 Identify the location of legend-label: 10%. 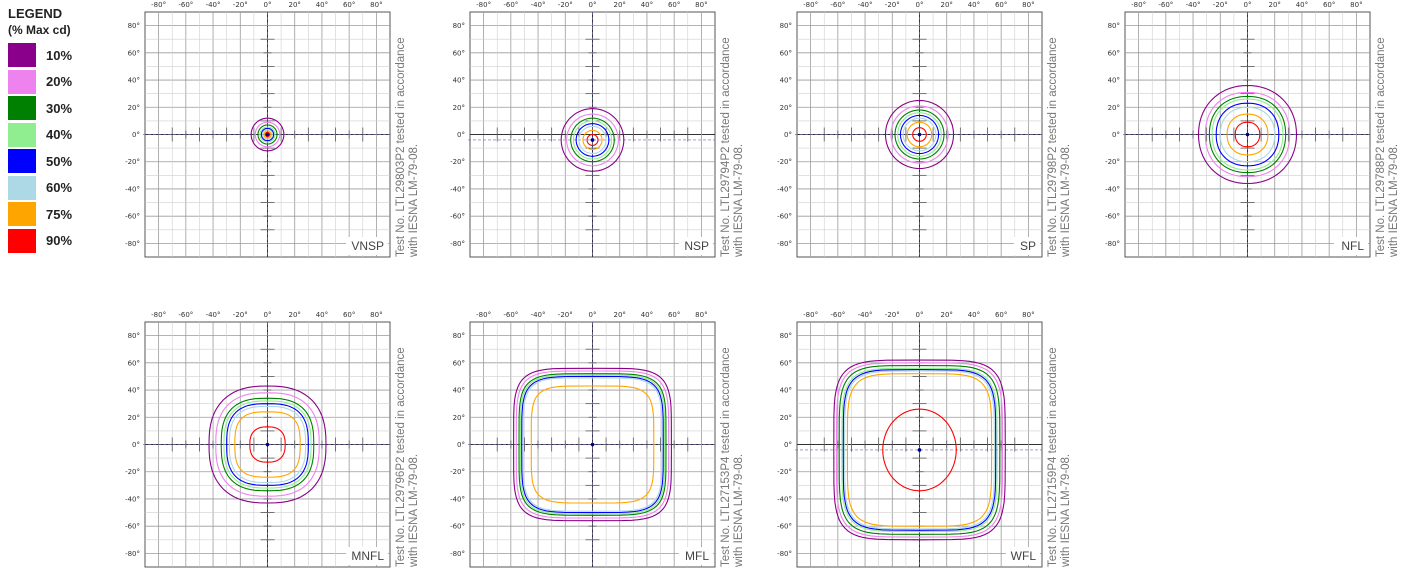
(59, 55).